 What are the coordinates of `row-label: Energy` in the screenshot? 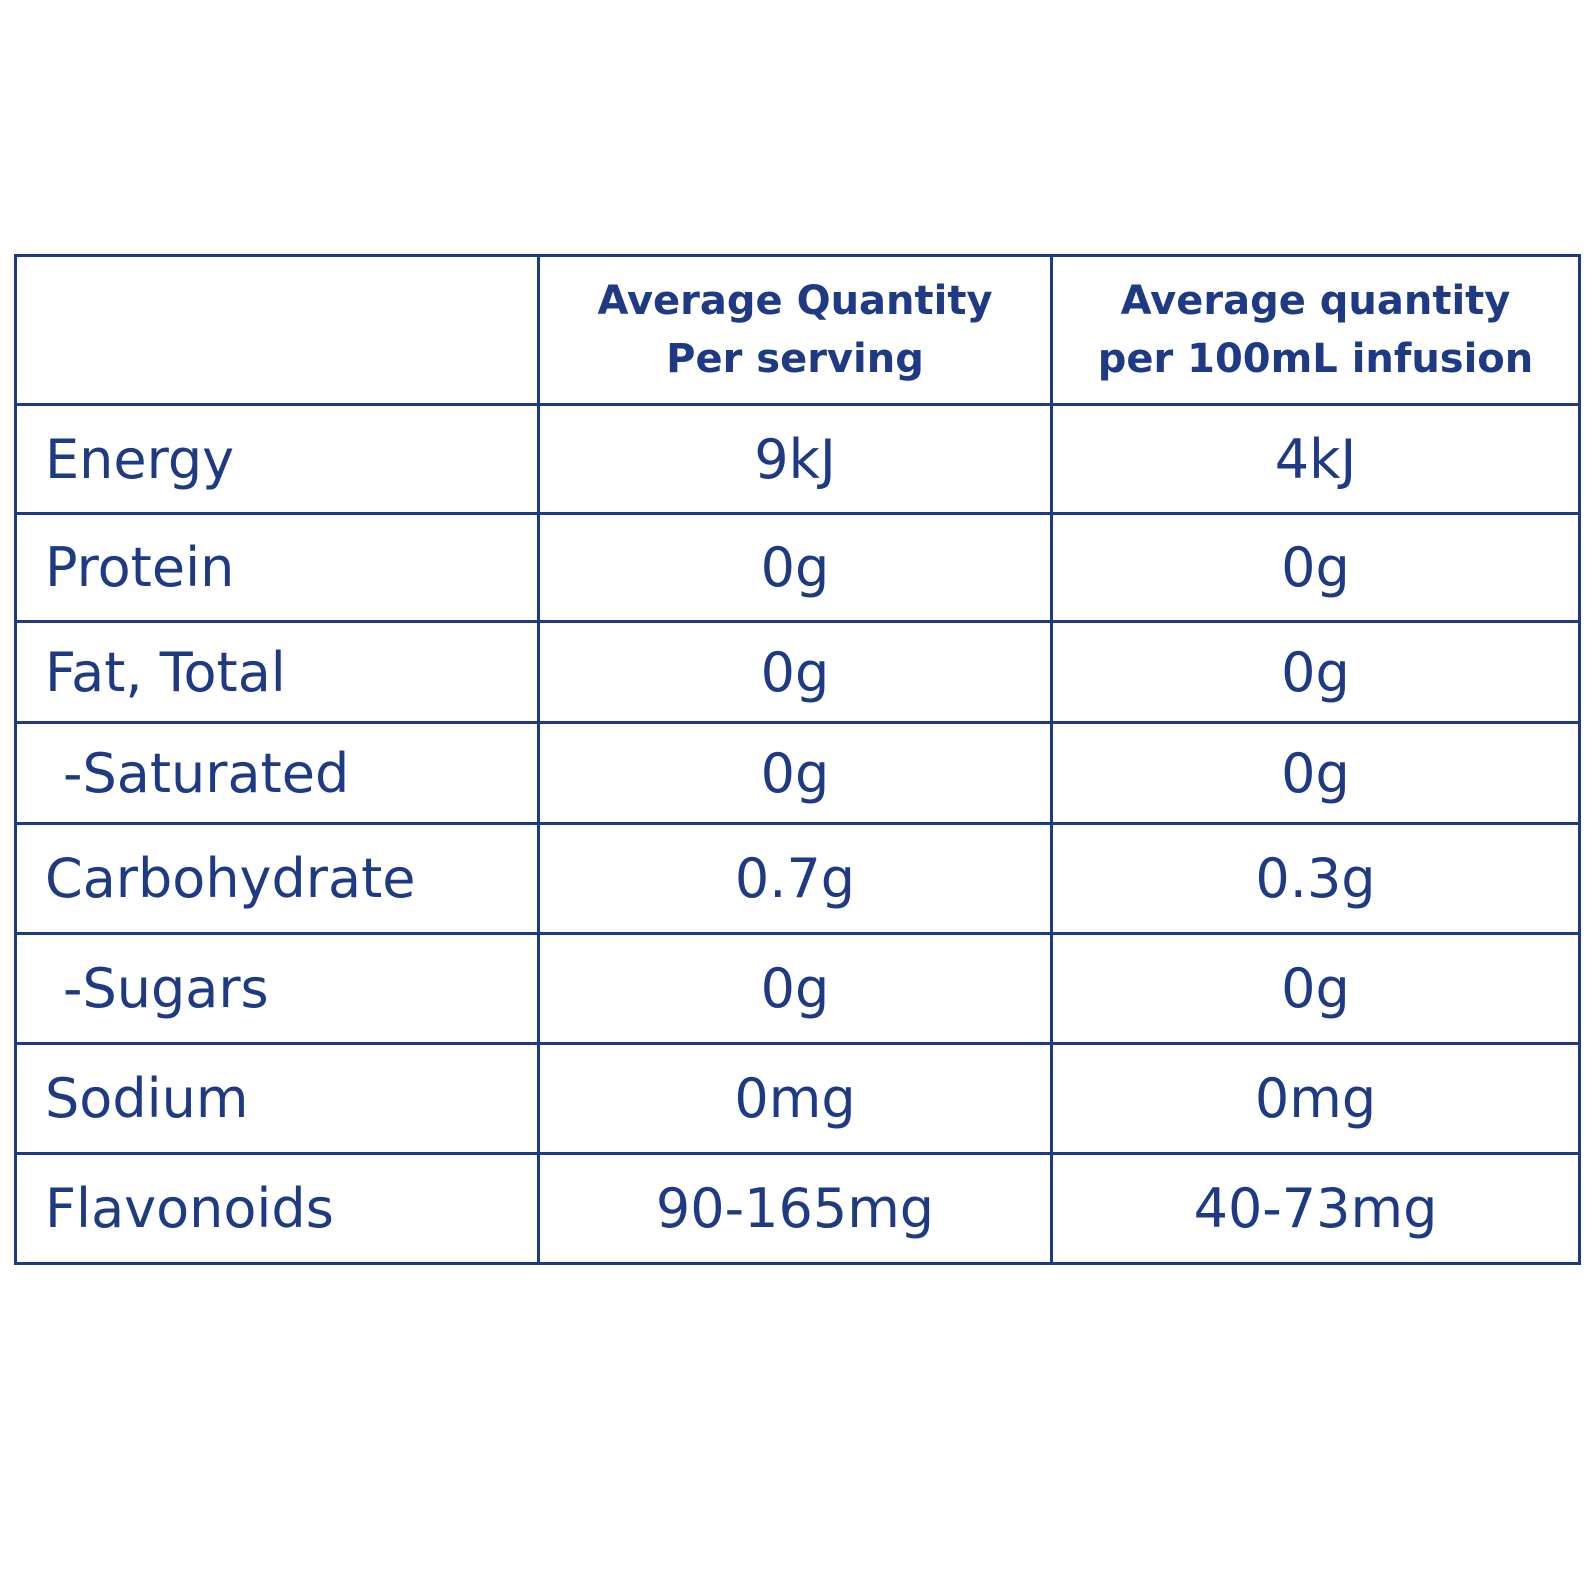 It's located at (277, 459).